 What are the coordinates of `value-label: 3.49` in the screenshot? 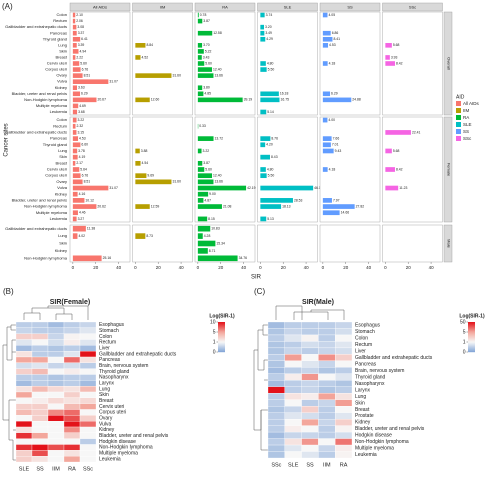 It's located at (268, 33).